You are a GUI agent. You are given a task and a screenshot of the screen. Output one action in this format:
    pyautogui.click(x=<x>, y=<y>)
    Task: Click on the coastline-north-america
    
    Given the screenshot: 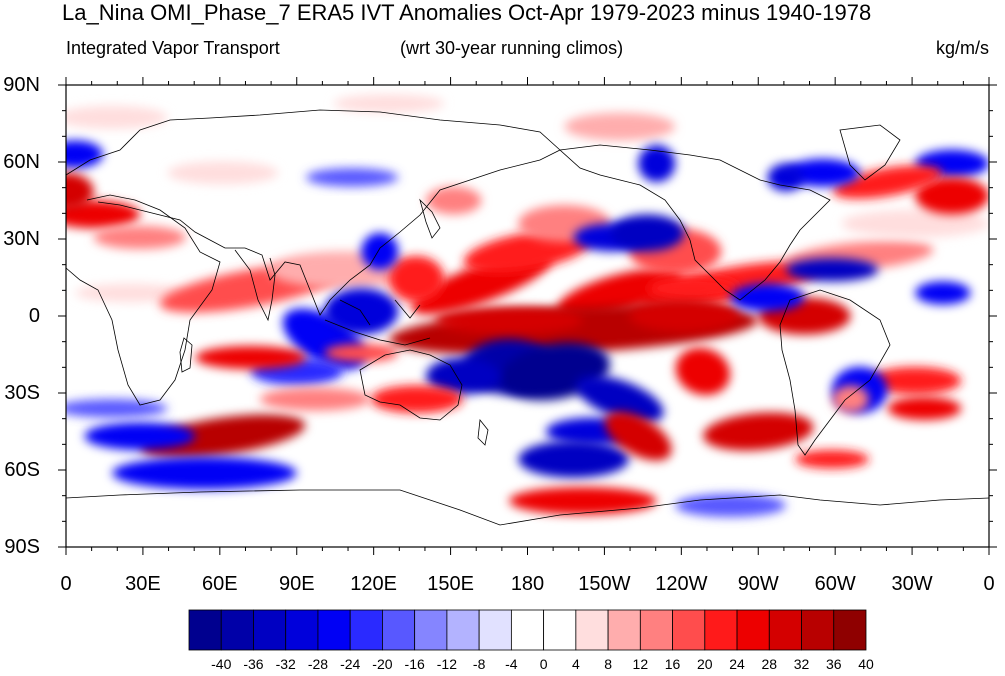 What is the action you would take?
    pyautogui.click(x=695, y=222)
    